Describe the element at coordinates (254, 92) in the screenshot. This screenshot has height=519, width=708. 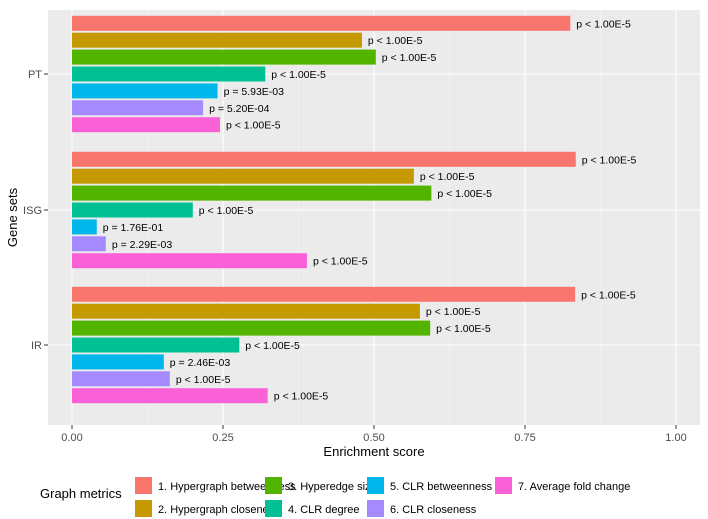
I see `bar-label: p = 5.93E-03` at that location.